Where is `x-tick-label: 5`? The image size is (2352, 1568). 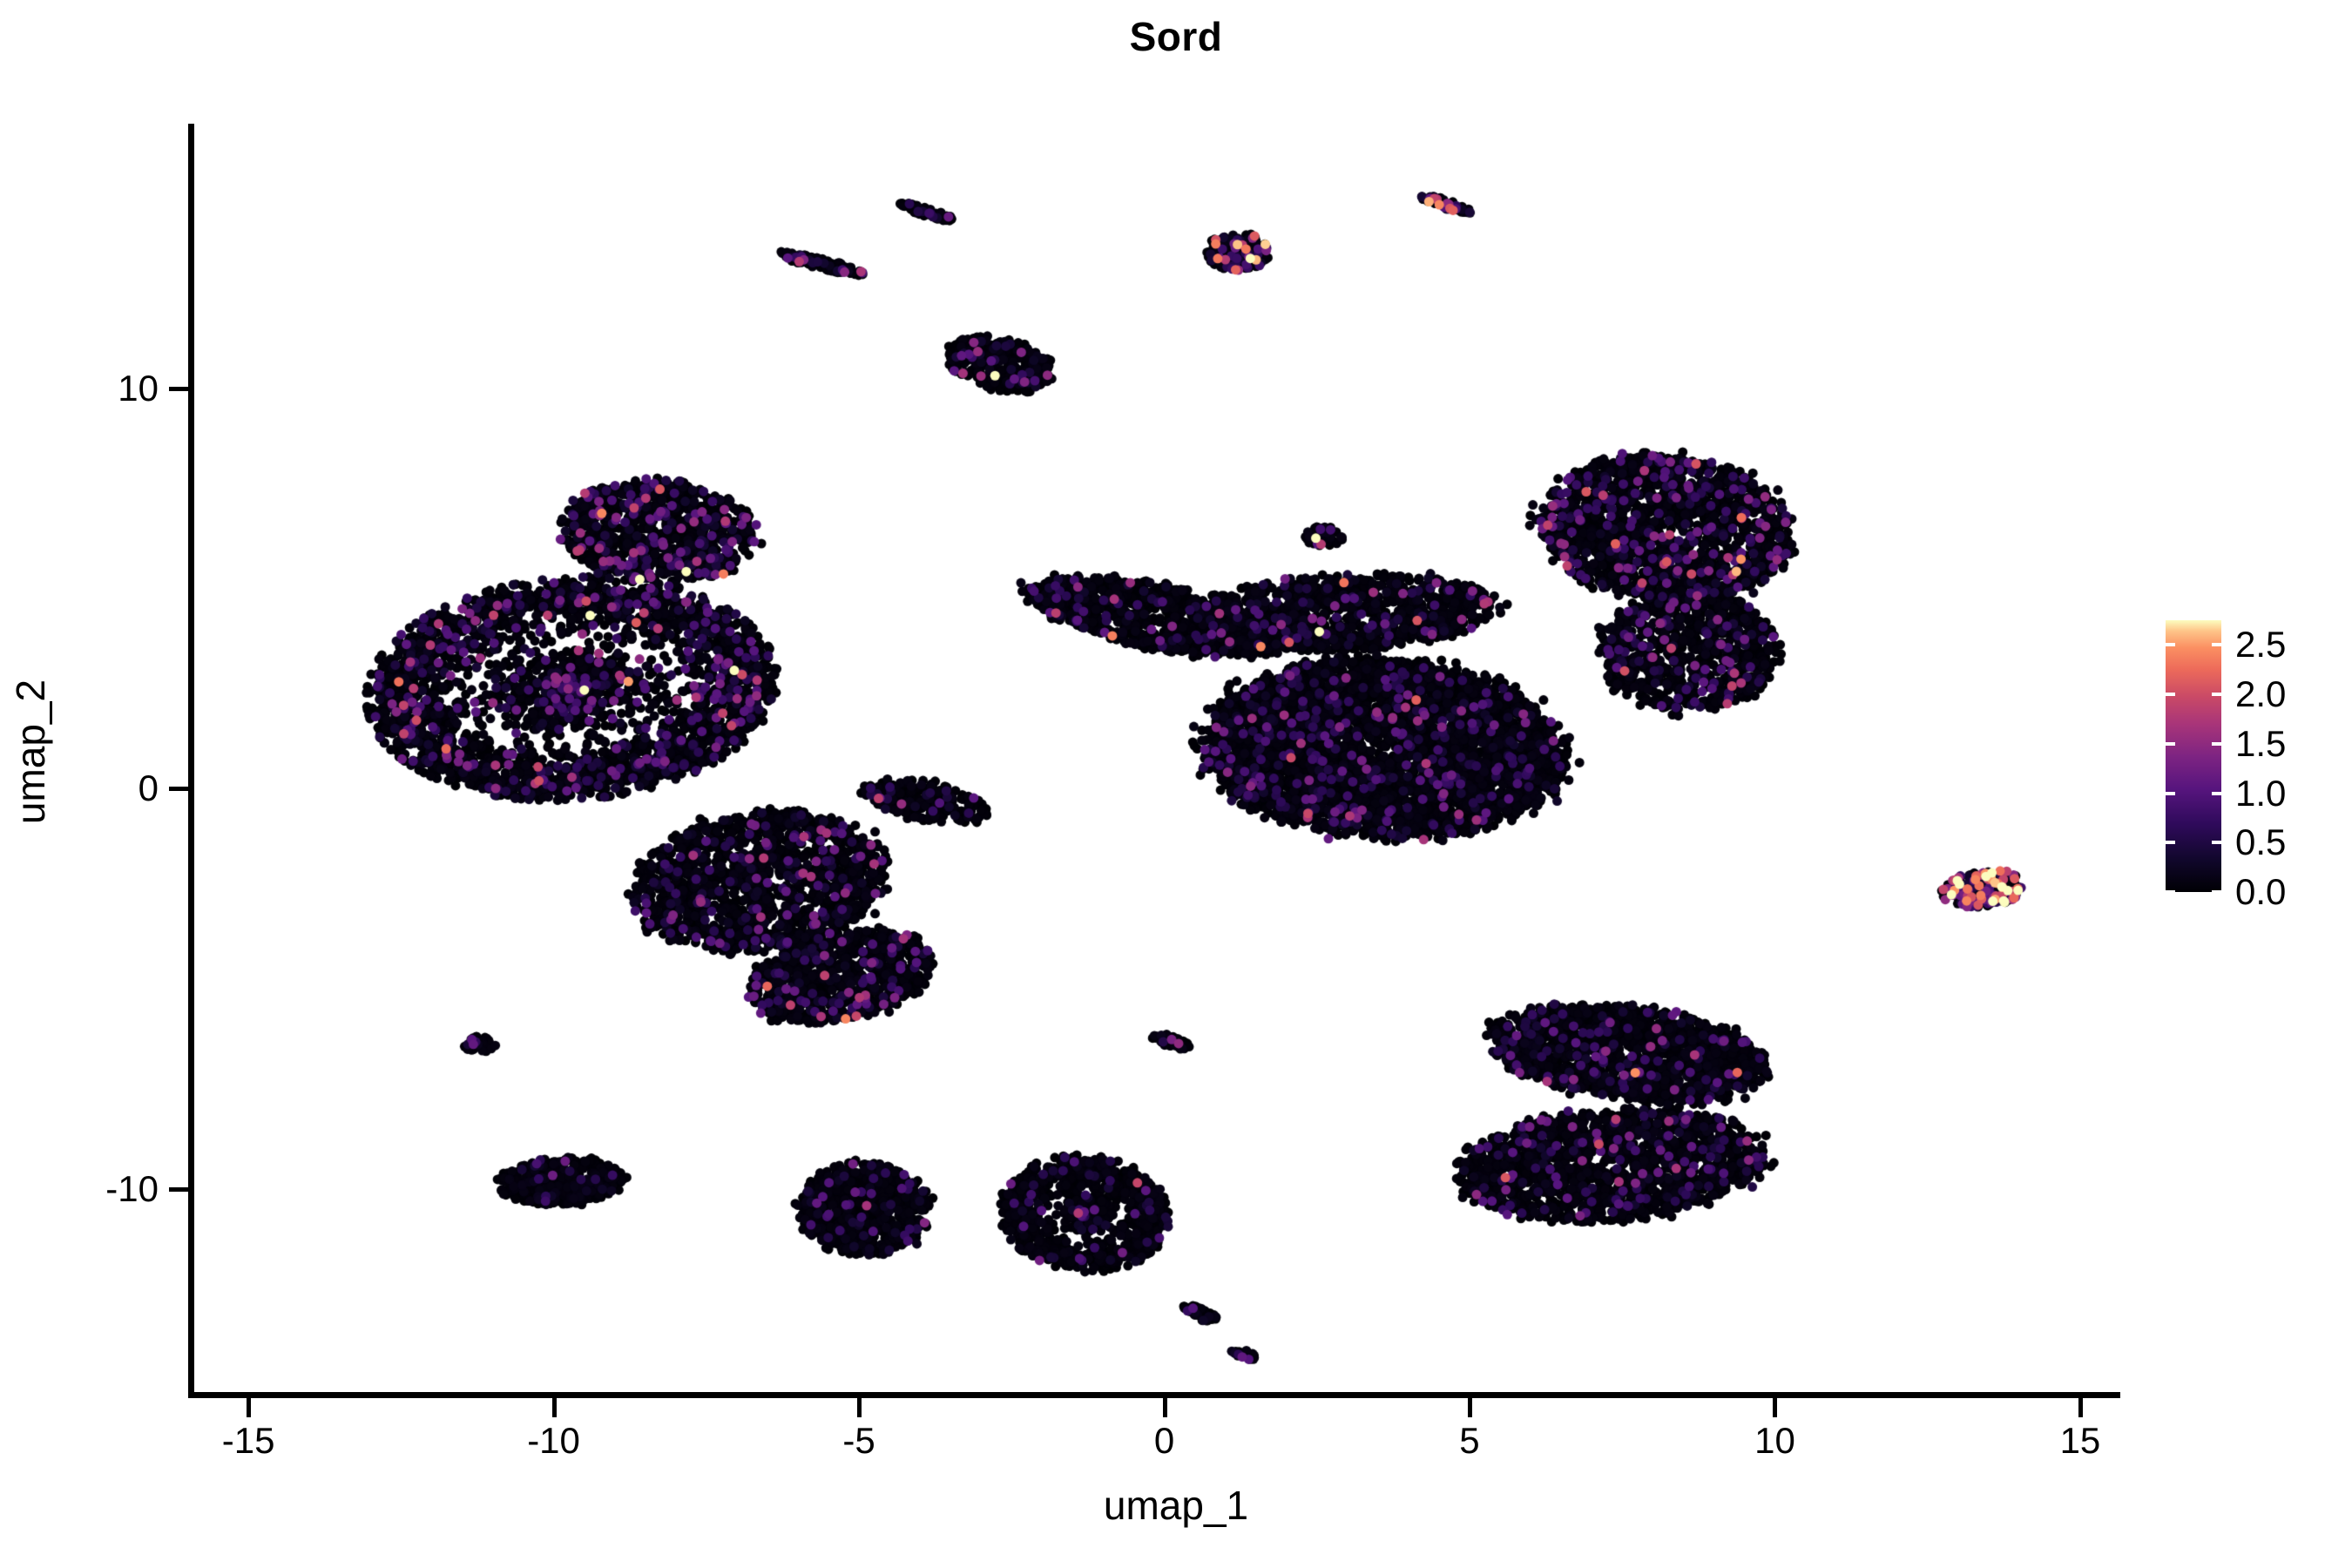 x-tick-label: 5 is located at coordinates (1469, 1440).